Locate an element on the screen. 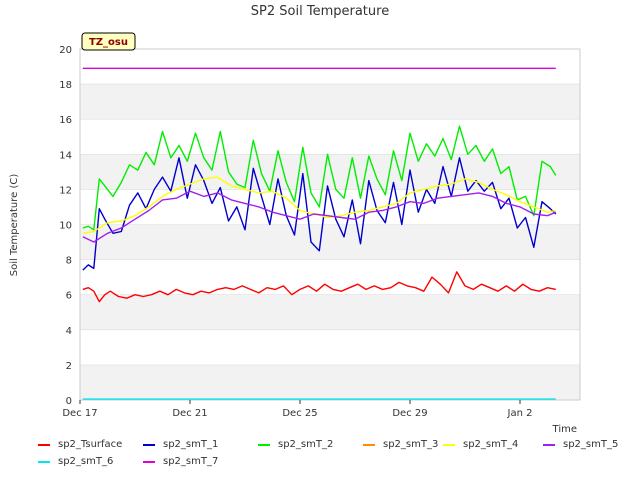 This screenshot has height=480, width=640. y-tick-label: 14 is located at coordinates (65, 155).